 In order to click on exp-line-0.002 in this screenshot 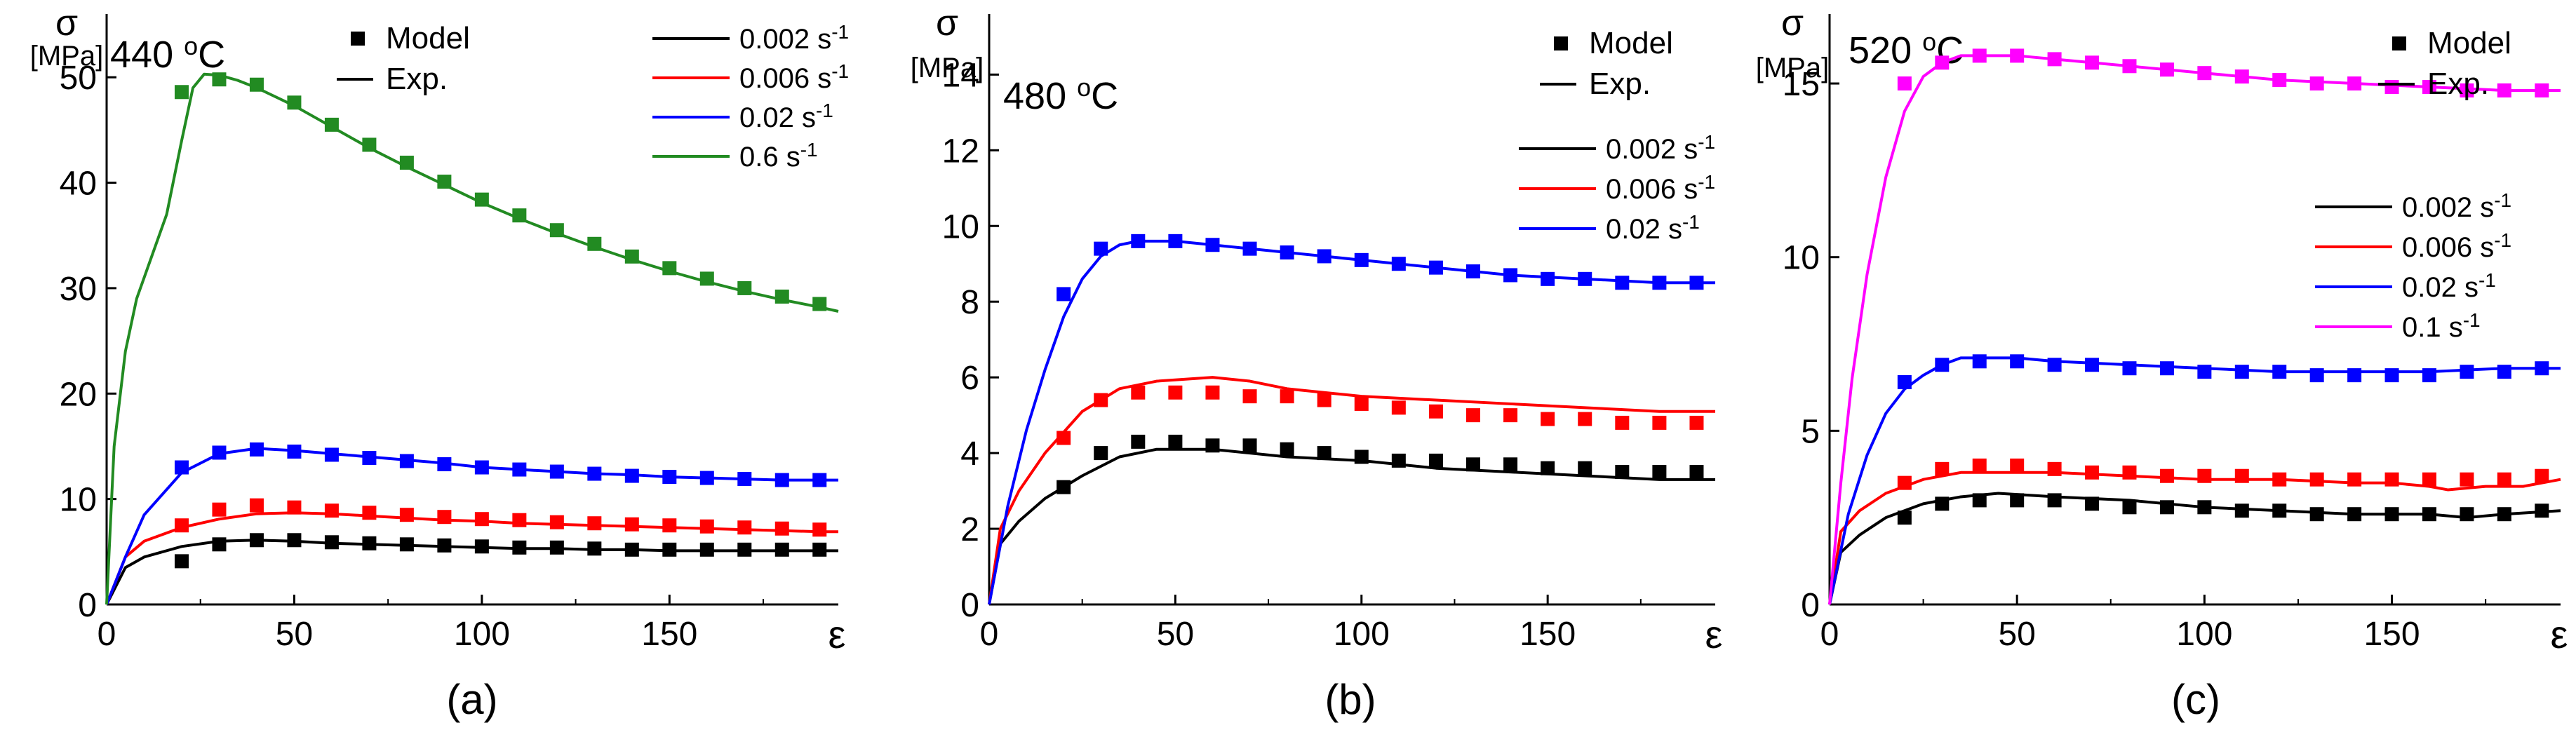, I will do `click(1351, 526)`.